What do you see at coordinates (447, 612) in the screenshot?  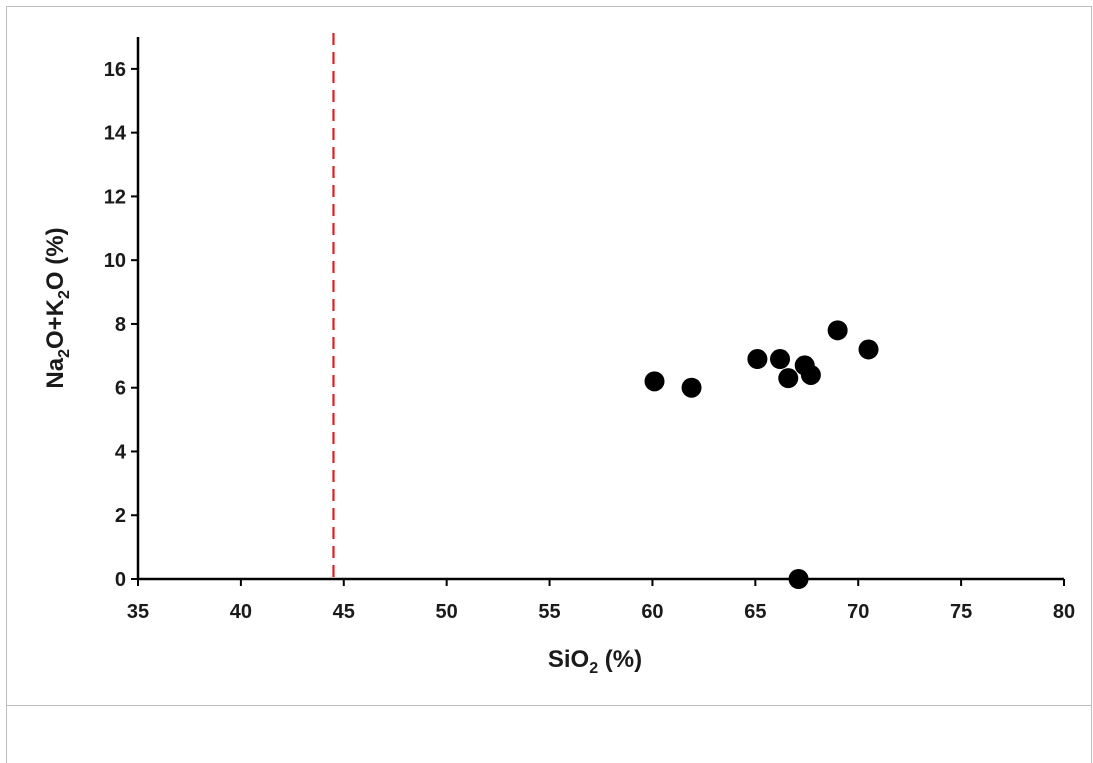 I see `x-tick-label: 50` at bounding box center [447, 612].